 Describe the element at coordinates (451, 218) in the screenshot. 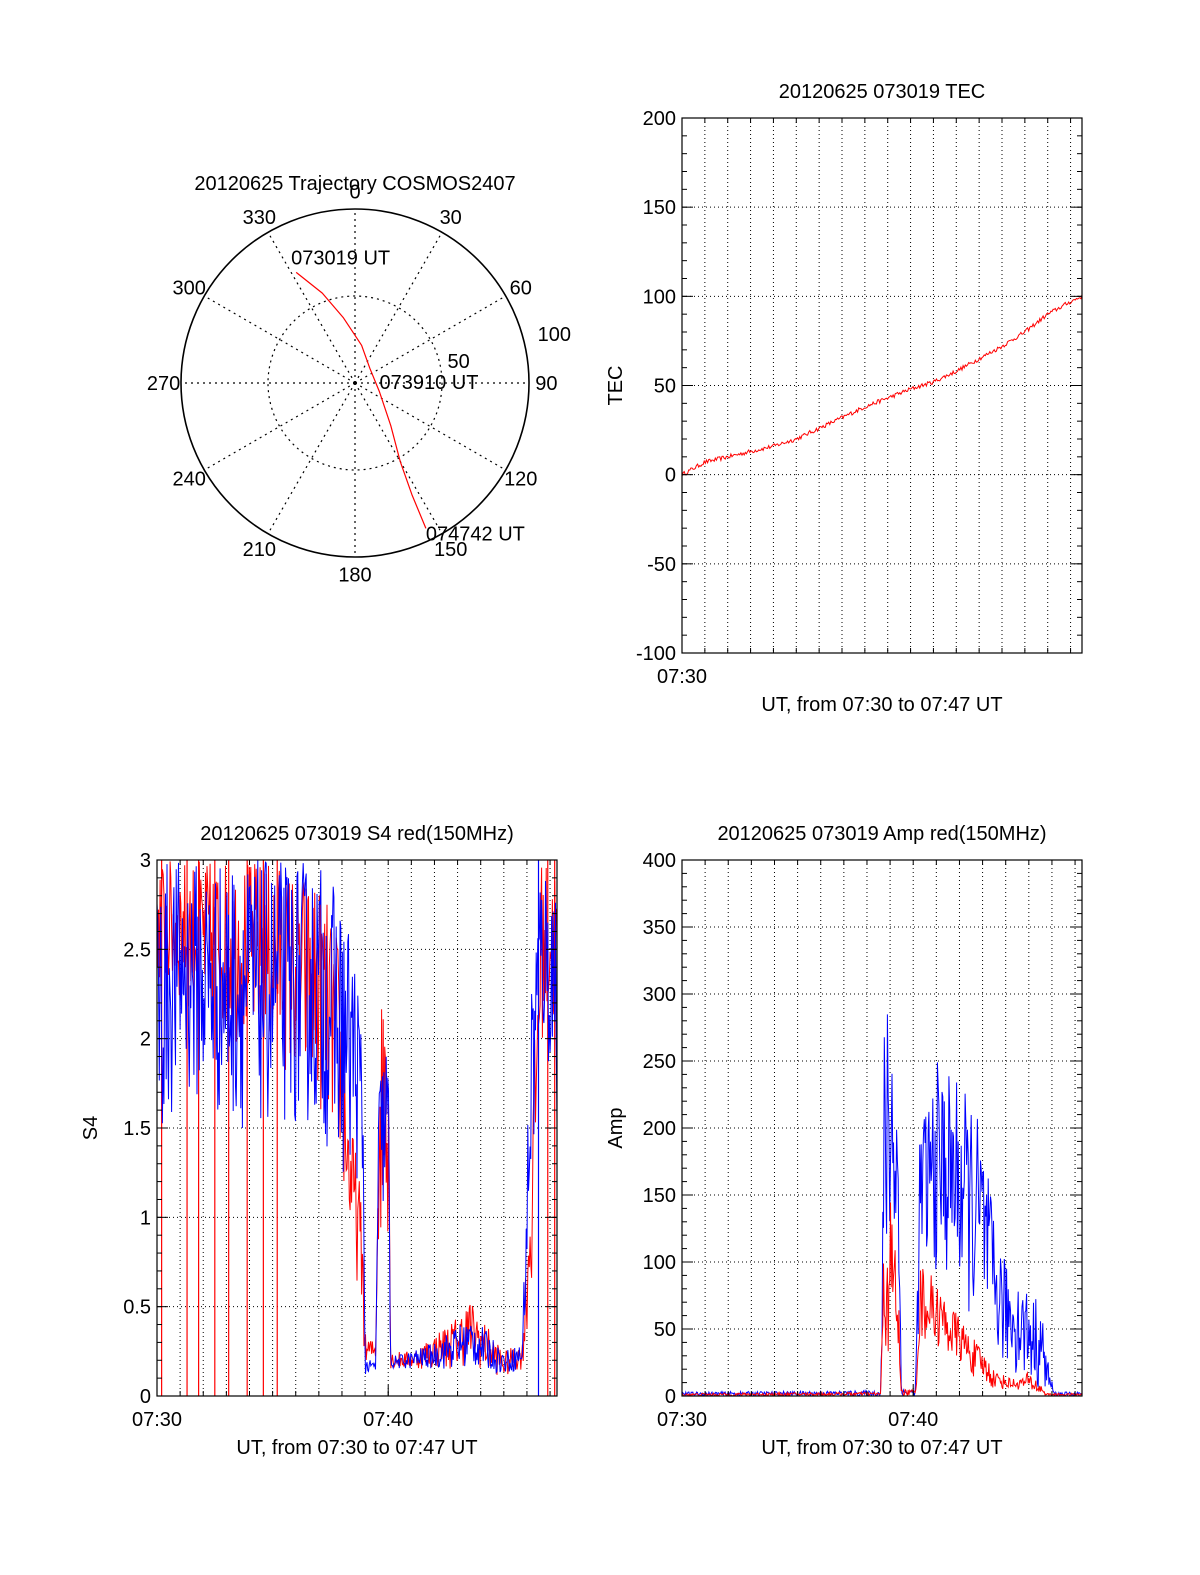

I see `polar-angle-label: 30` at that location.